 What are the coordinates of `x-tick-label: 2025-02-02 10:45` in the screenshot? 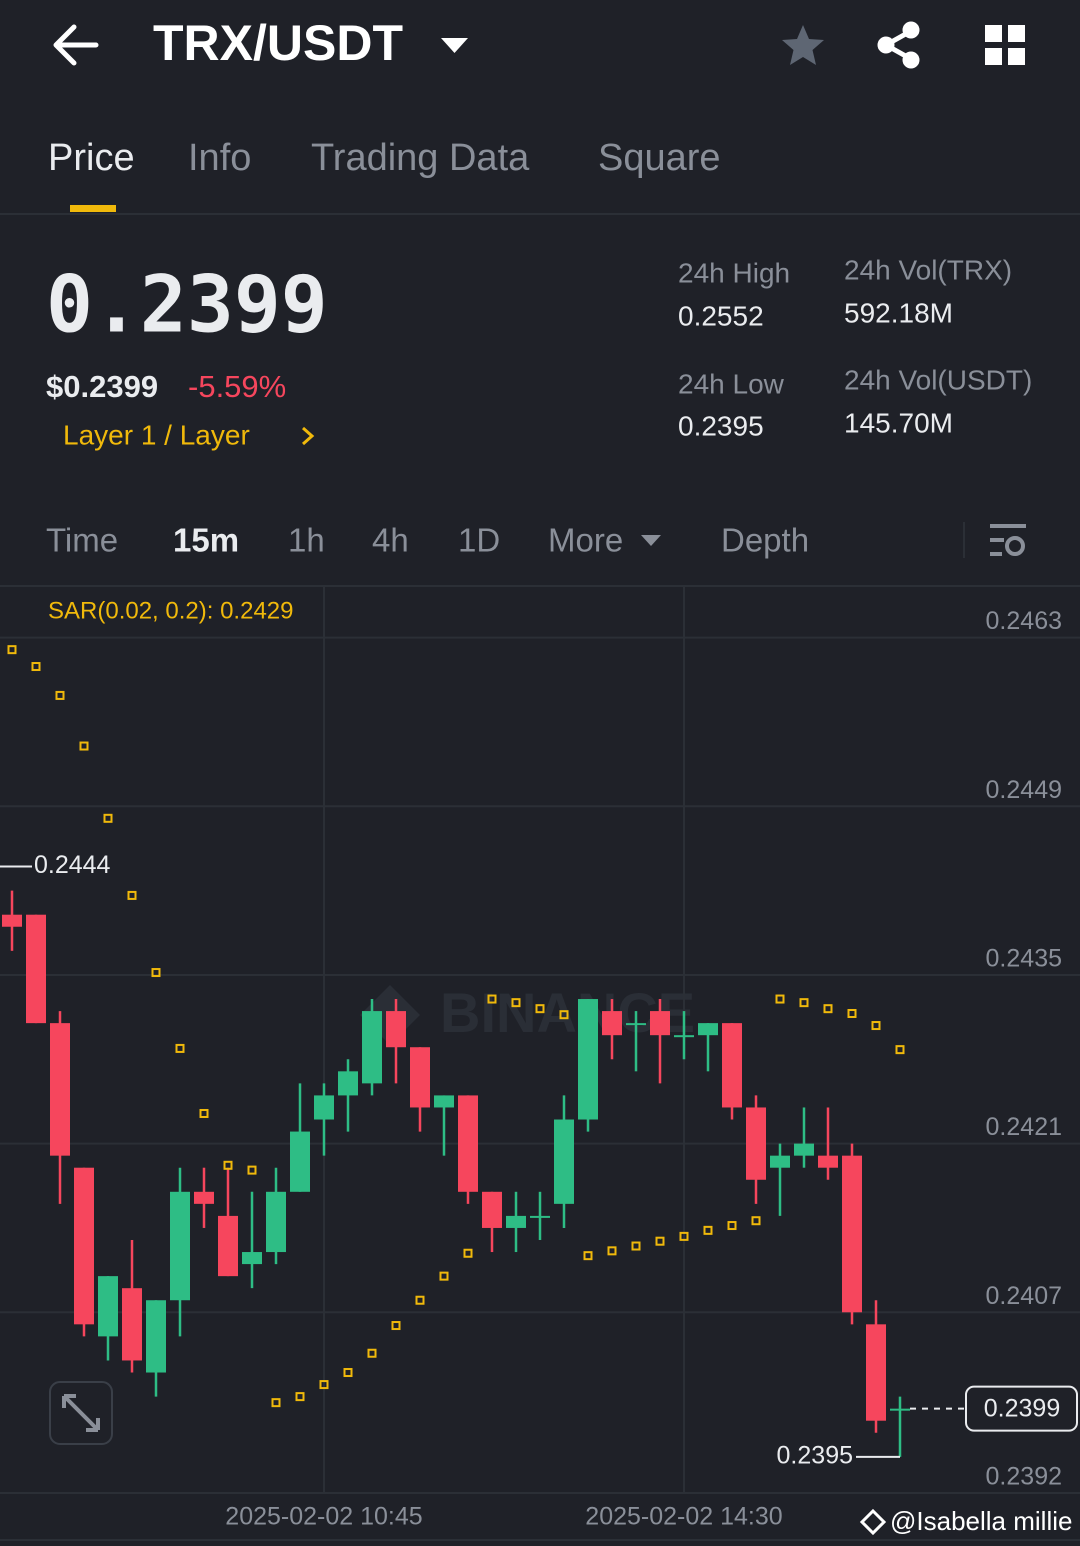 It's located at (323, 1517).